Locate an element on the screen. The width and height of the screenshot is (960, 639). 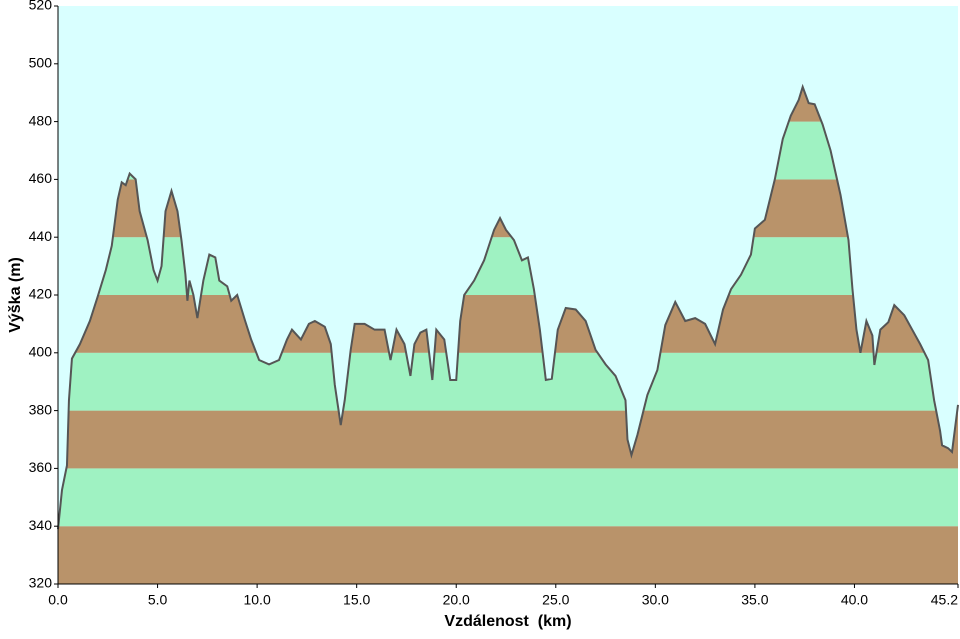
y-tick-label: 440 is located at coordinates (41, 236).